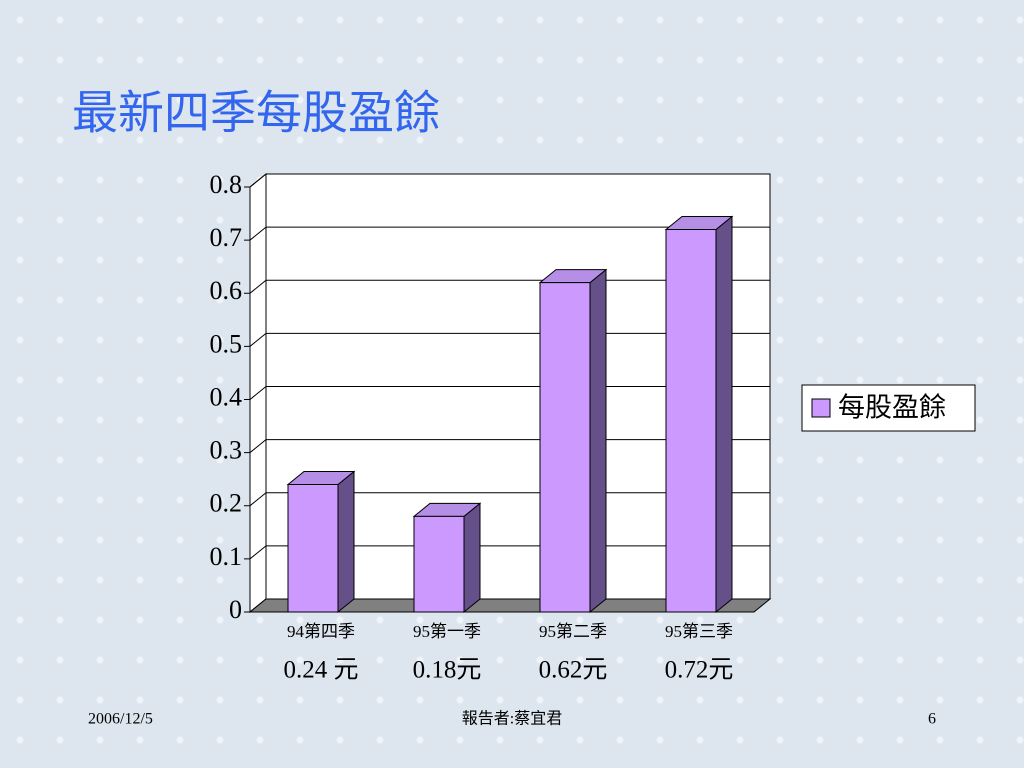 This screenshot has height=768, width=1024. I want to click on y-tick-label: 0.5, so click(226, 343).